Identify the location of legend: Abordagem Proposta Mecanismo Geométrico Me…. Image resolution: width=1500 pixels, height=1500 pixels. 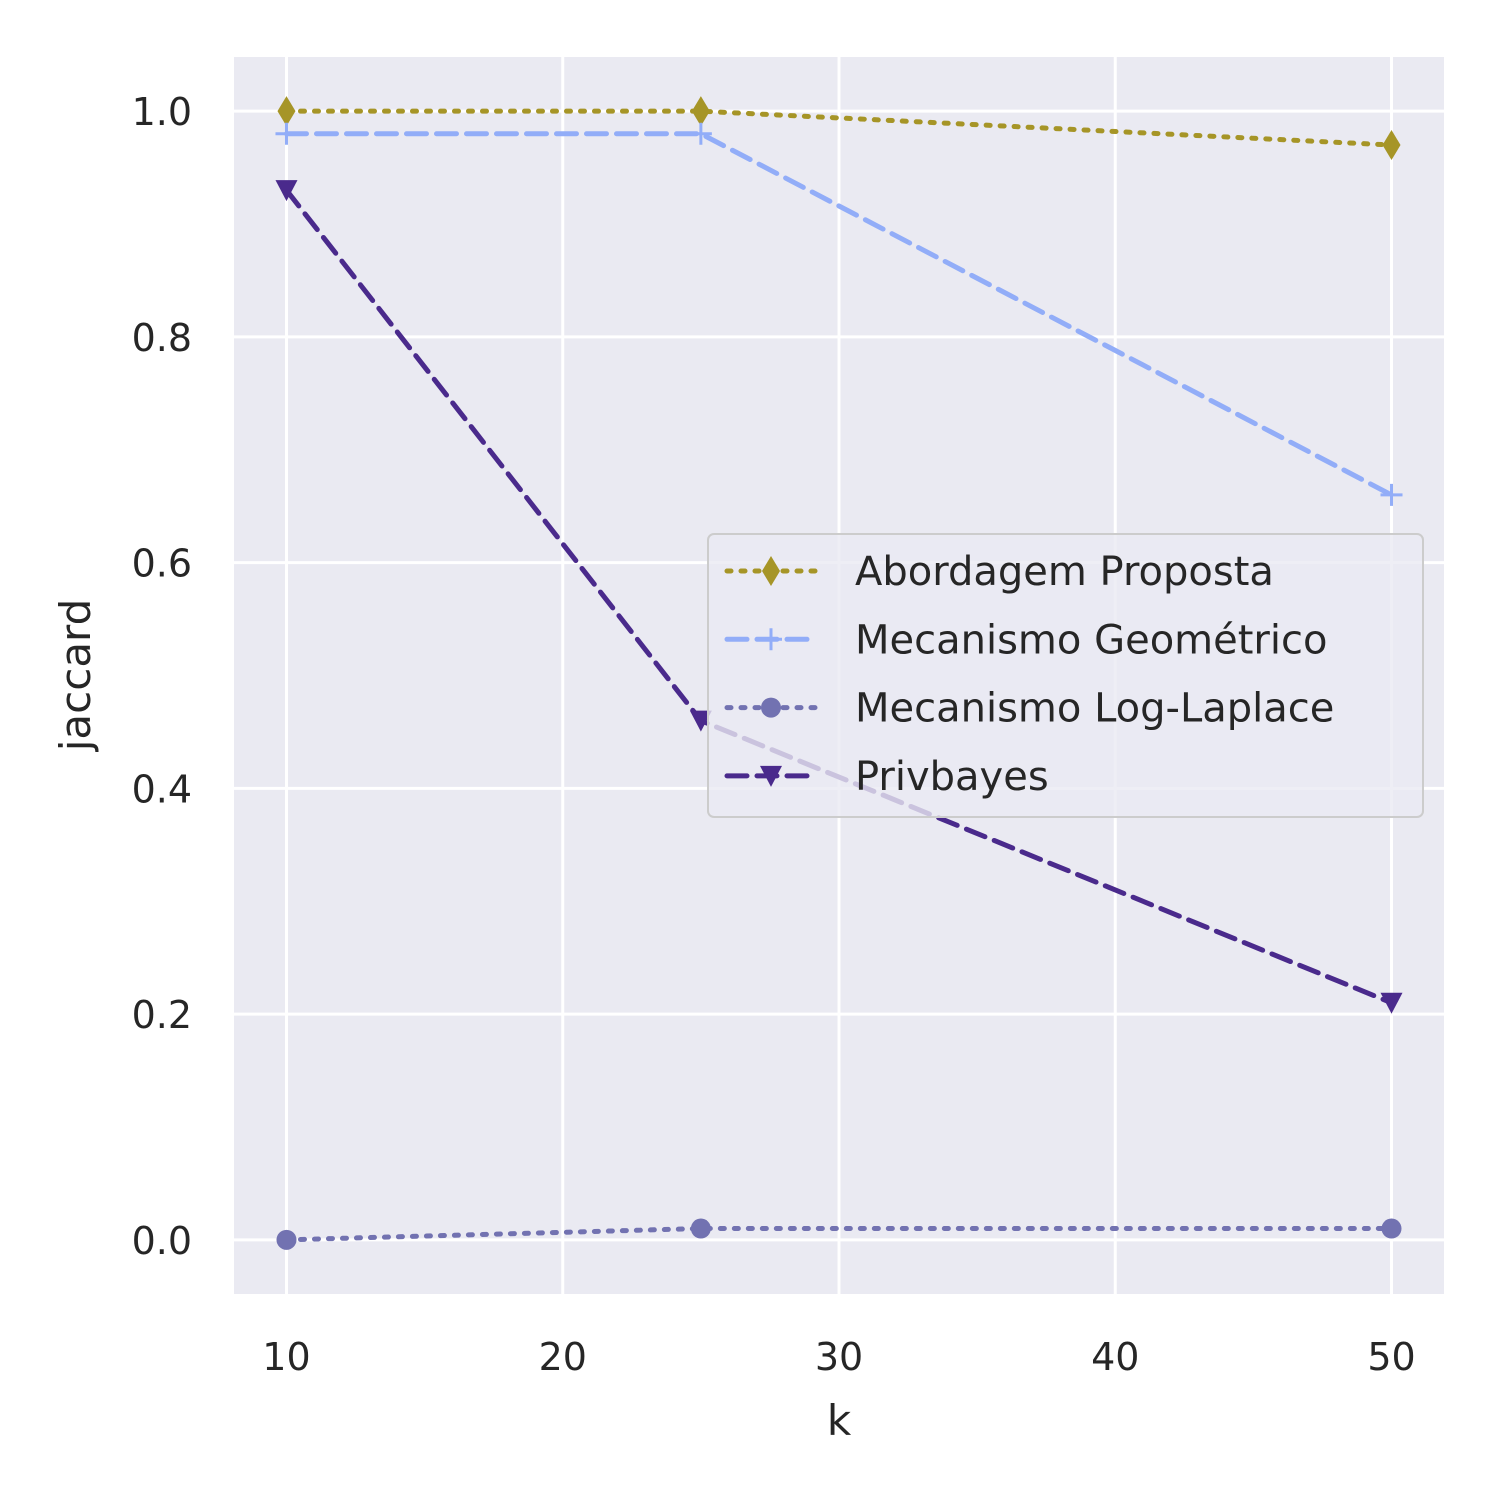
(1065, 675).